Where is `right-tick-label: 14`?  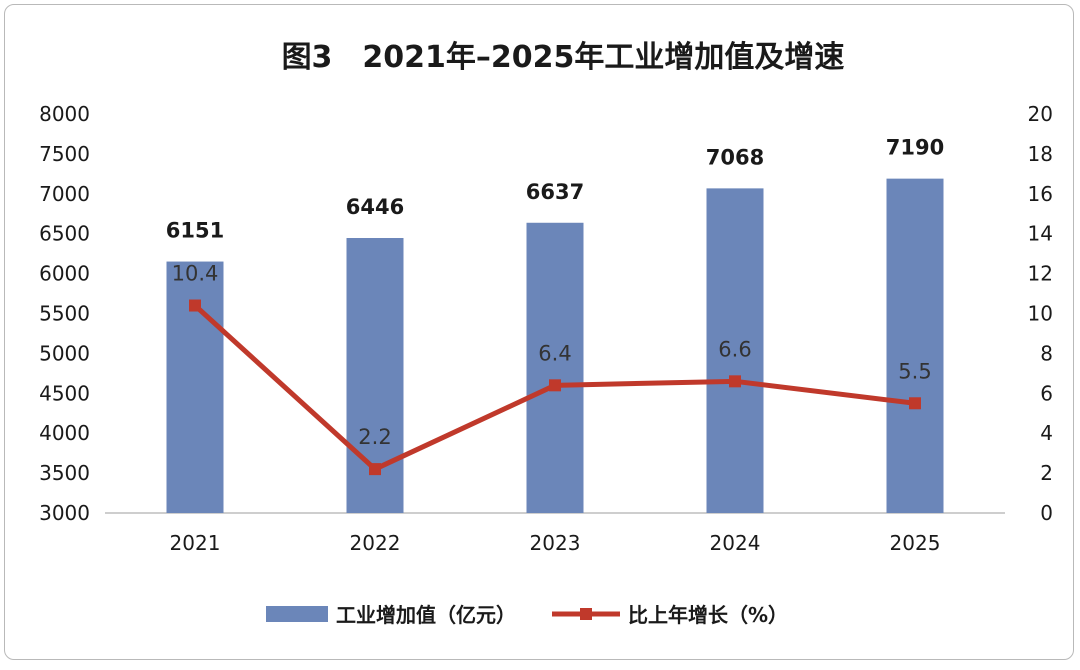
right-tick-label: 14 is located at coordinates (1040, 234).